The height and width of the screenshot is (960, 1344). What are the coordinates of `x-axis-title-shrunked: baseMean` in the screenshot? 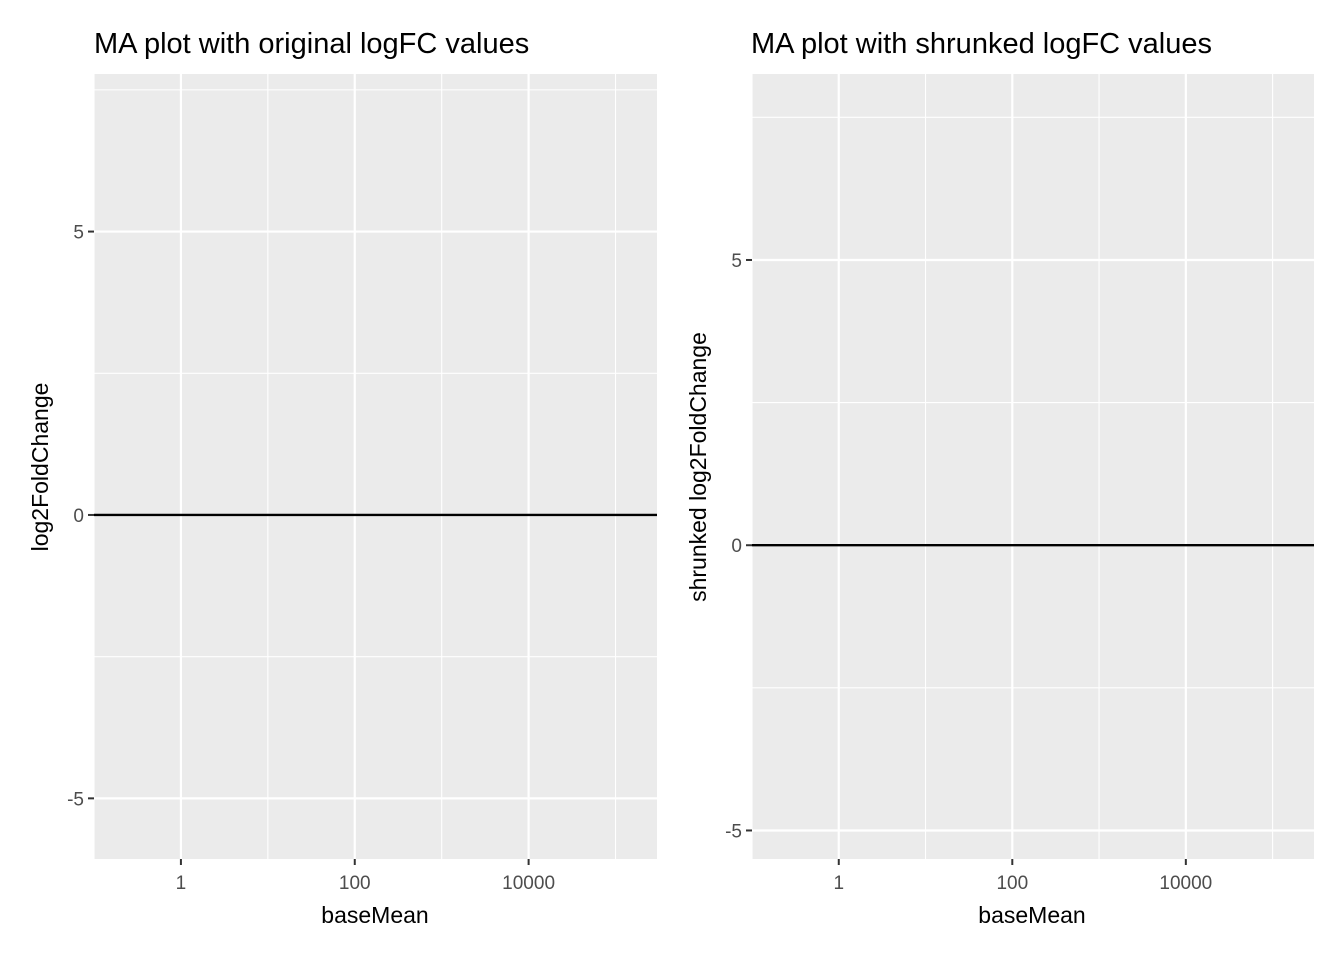 It's located at (1031, 915).